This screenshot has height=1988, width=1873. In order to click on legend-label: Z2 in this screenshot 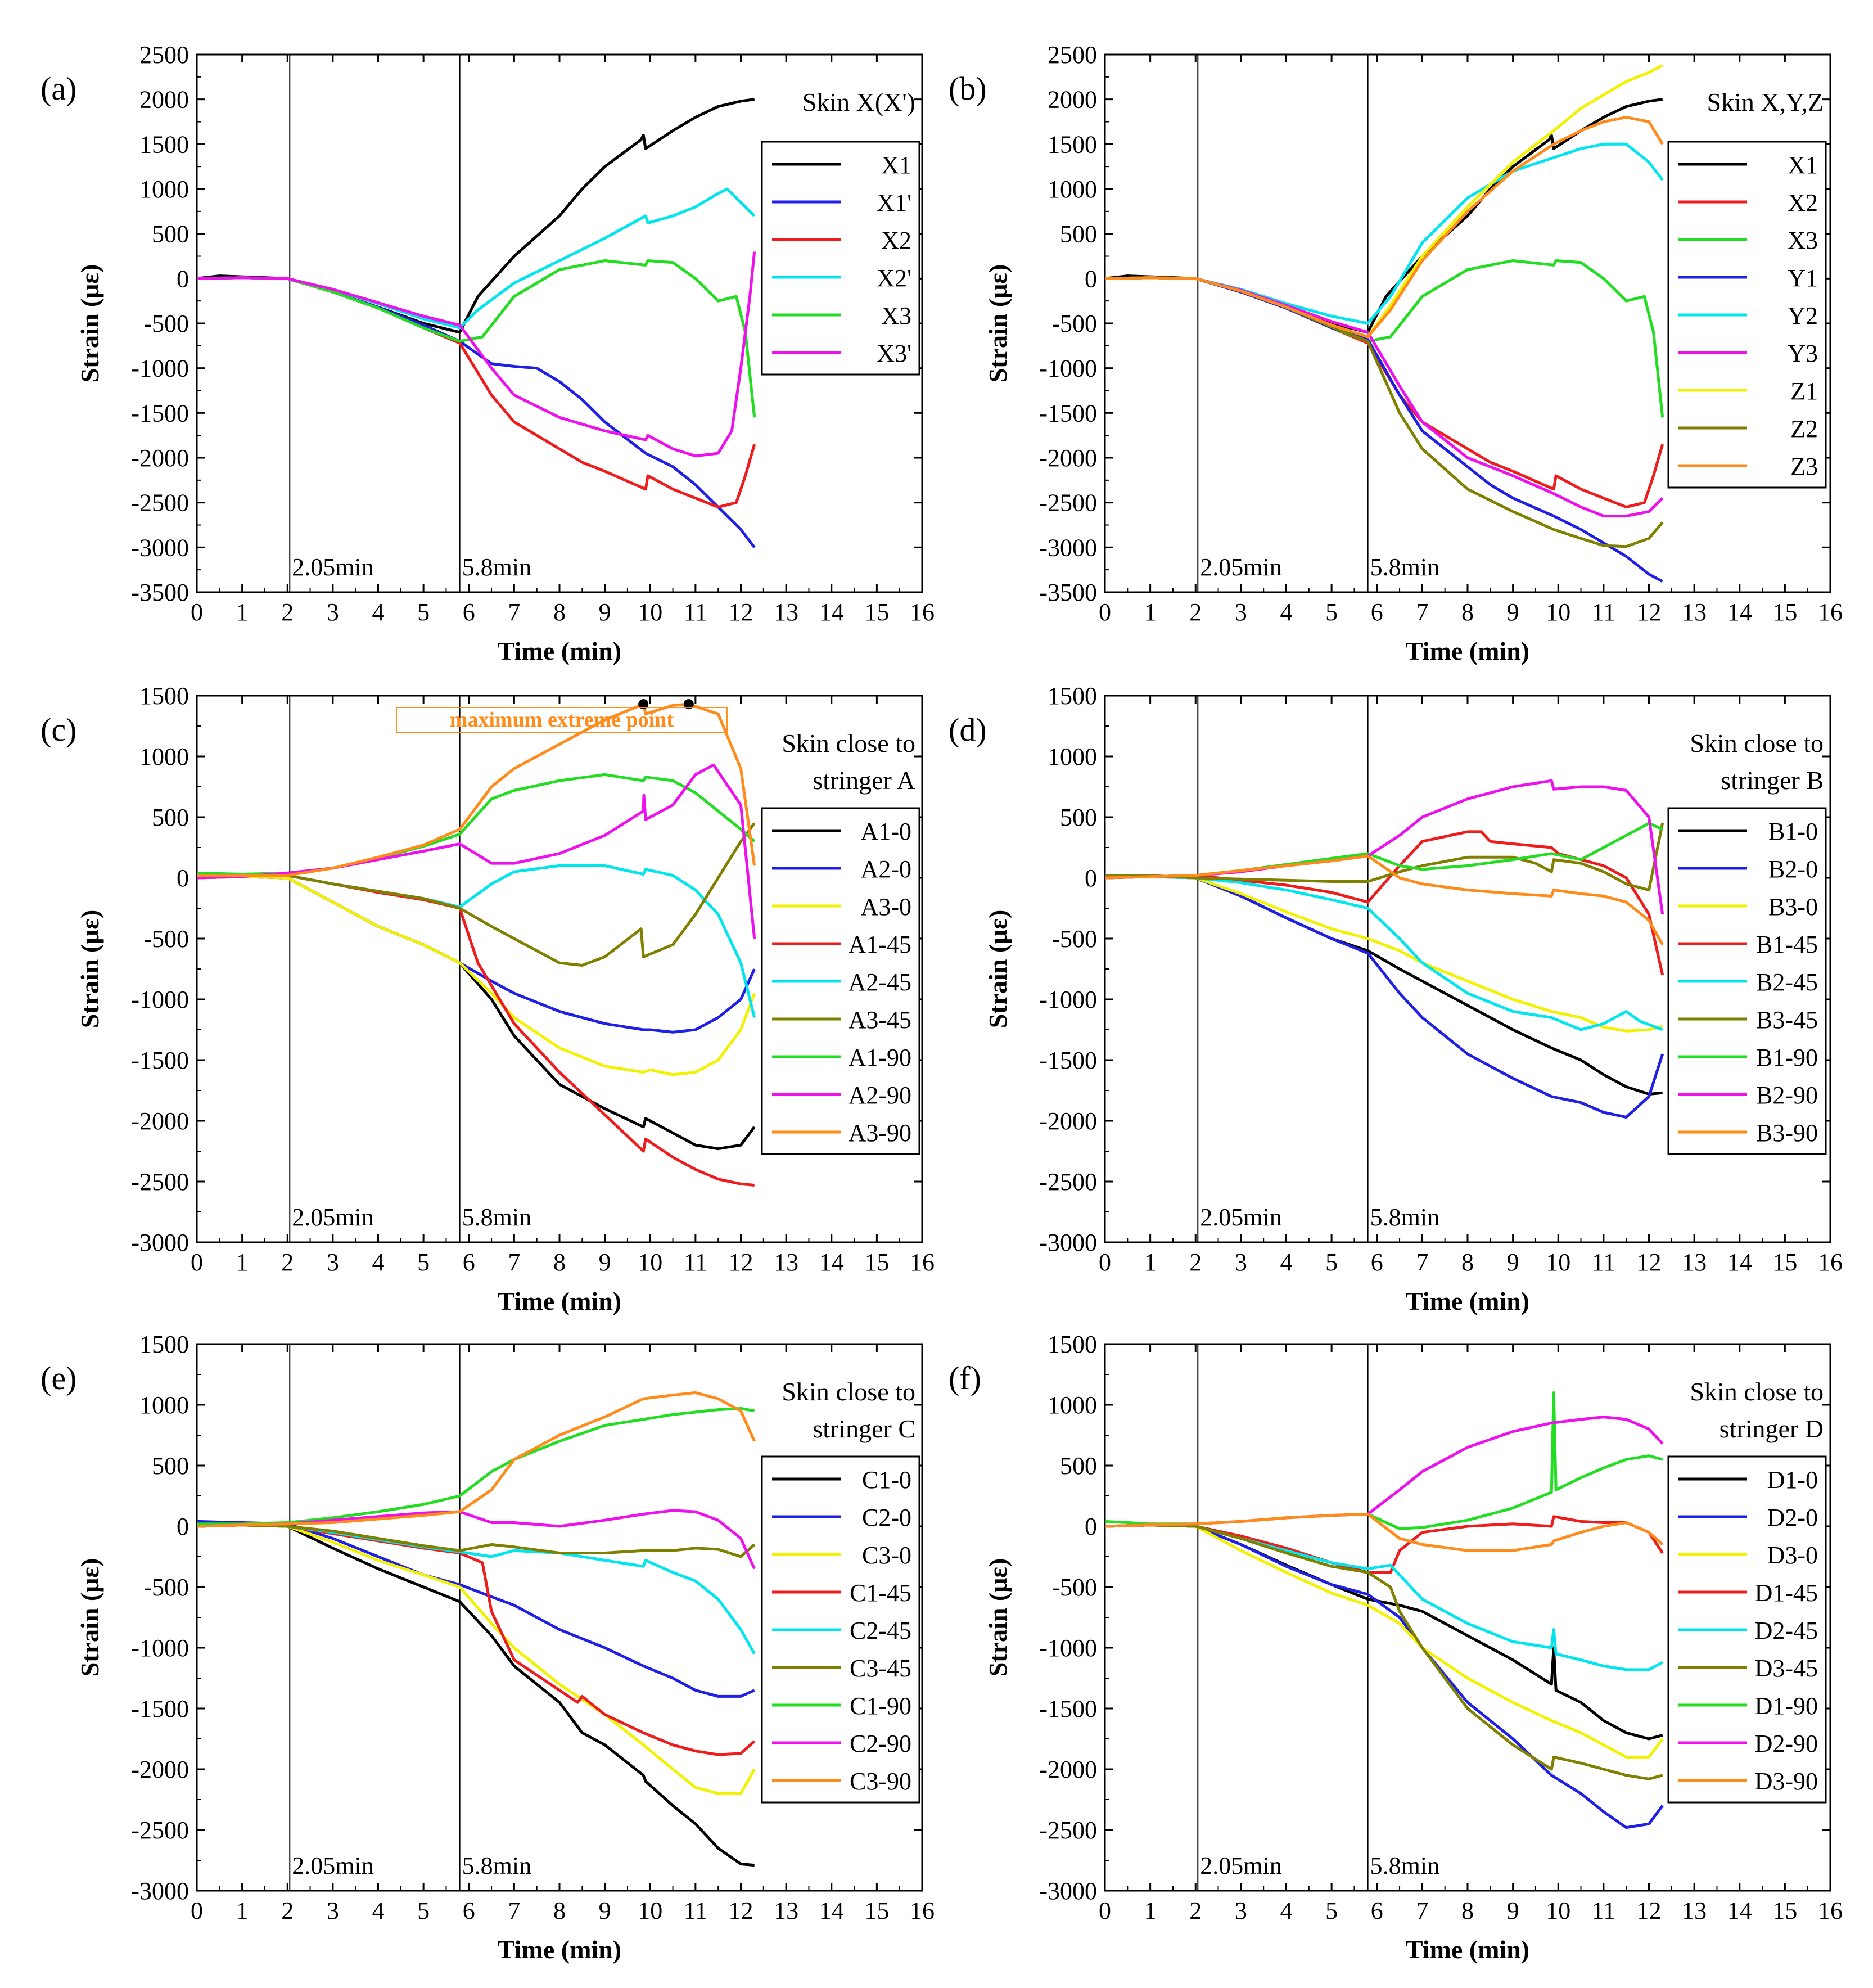, I will do `click(1804, 429)`.